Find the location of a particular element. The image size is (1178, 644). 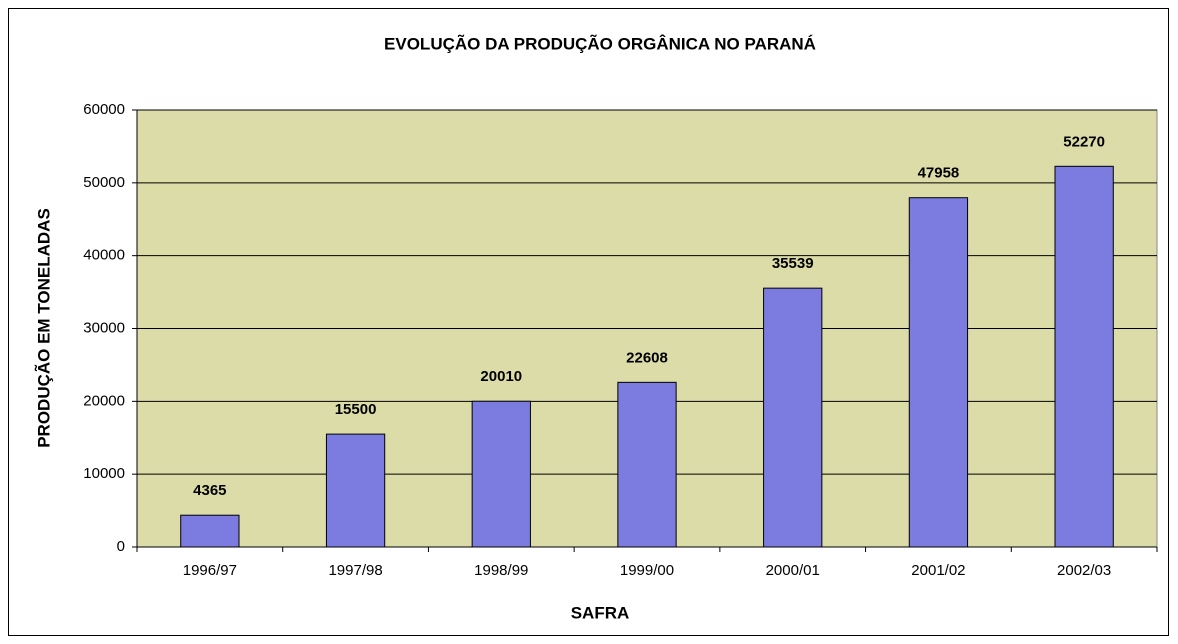

x-tick-label: 1996/97 is located at coordinates (210, 570).